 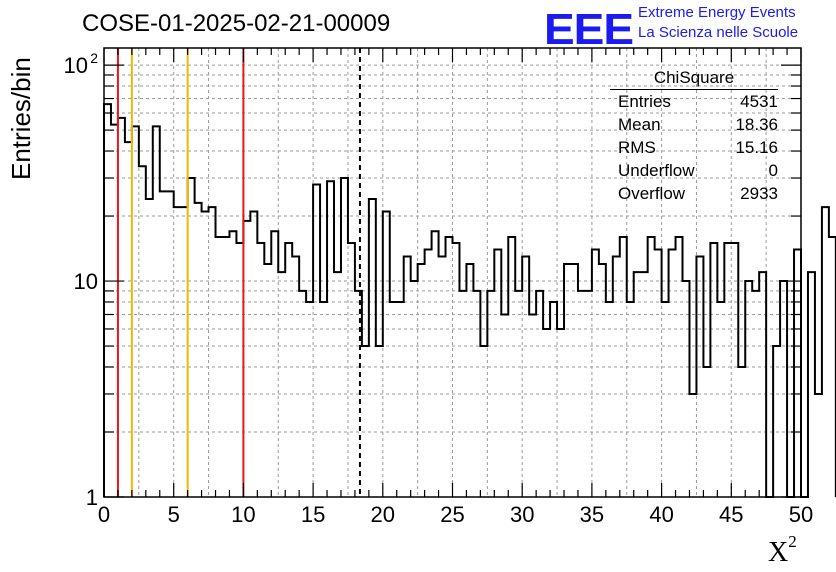 What do you see at coordinates (792, 541) in the screenshot?
I see `x-axis-label-superscript: 2` at bounding box center [792, 541].